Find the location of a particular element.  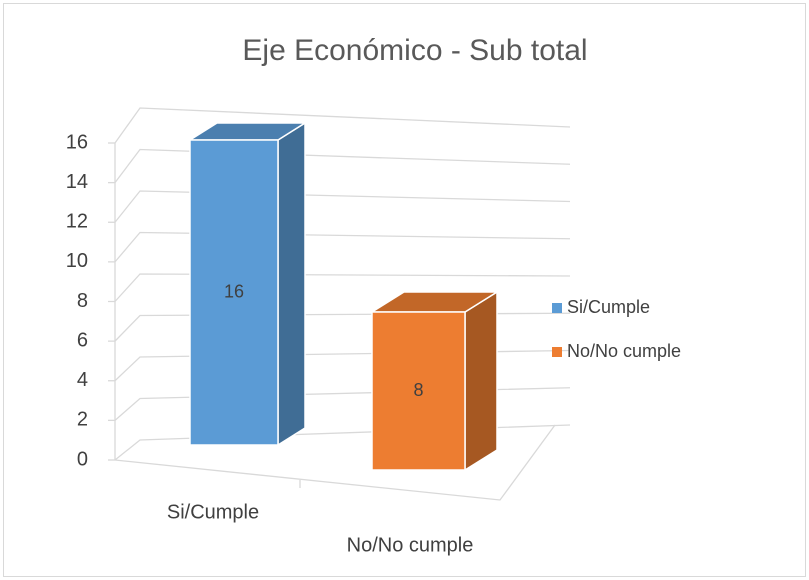

y-tick-label: 10 is located at coordinates (77, 261).